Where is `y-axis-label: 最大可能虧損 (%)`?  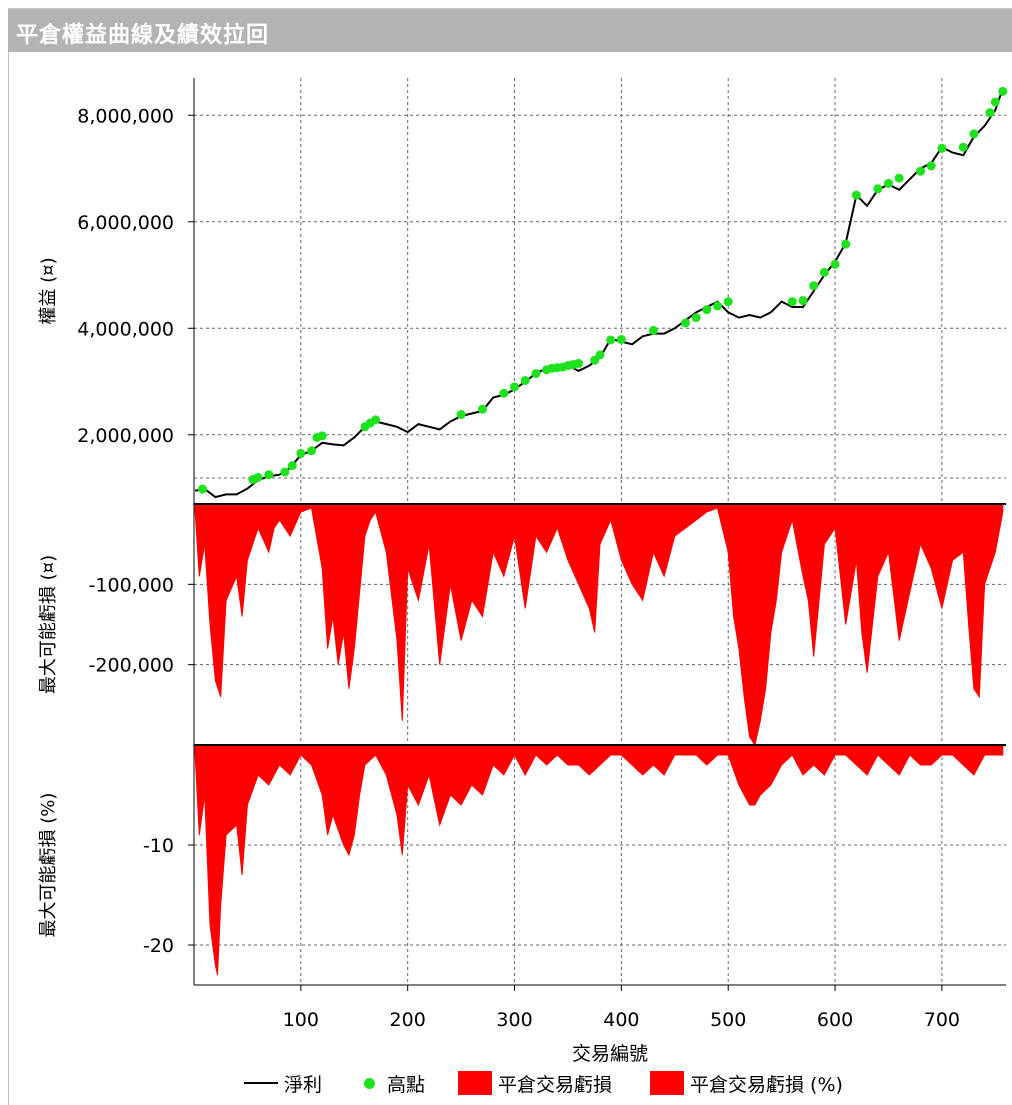 y-axis-label: 最大可能虧損 (%) is located at coordinates (48, 865).